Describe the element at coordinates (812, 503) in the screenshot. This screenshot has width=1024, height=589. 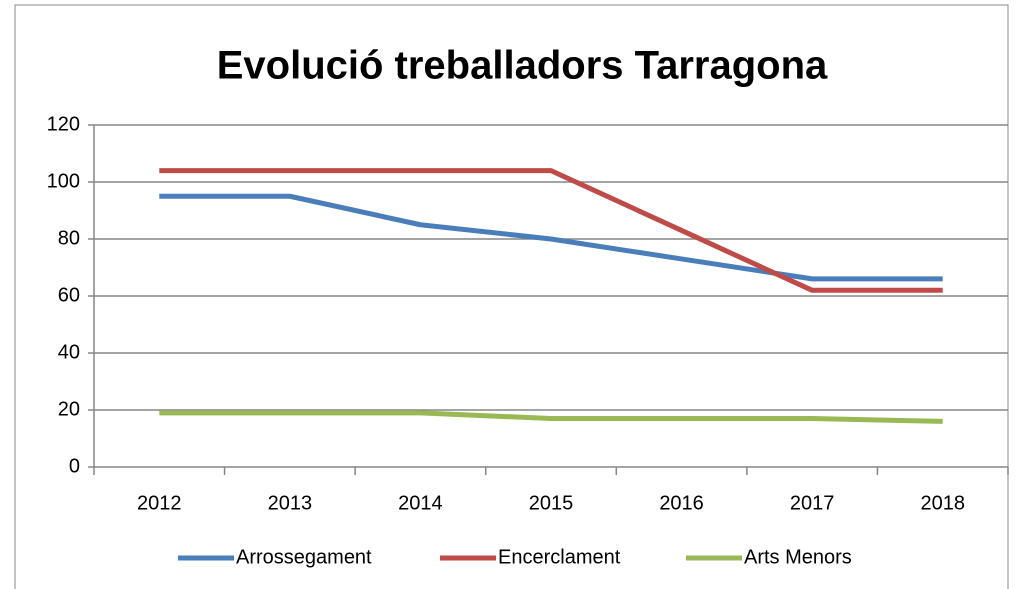
I see `x-tick-label: 2017` at that location.